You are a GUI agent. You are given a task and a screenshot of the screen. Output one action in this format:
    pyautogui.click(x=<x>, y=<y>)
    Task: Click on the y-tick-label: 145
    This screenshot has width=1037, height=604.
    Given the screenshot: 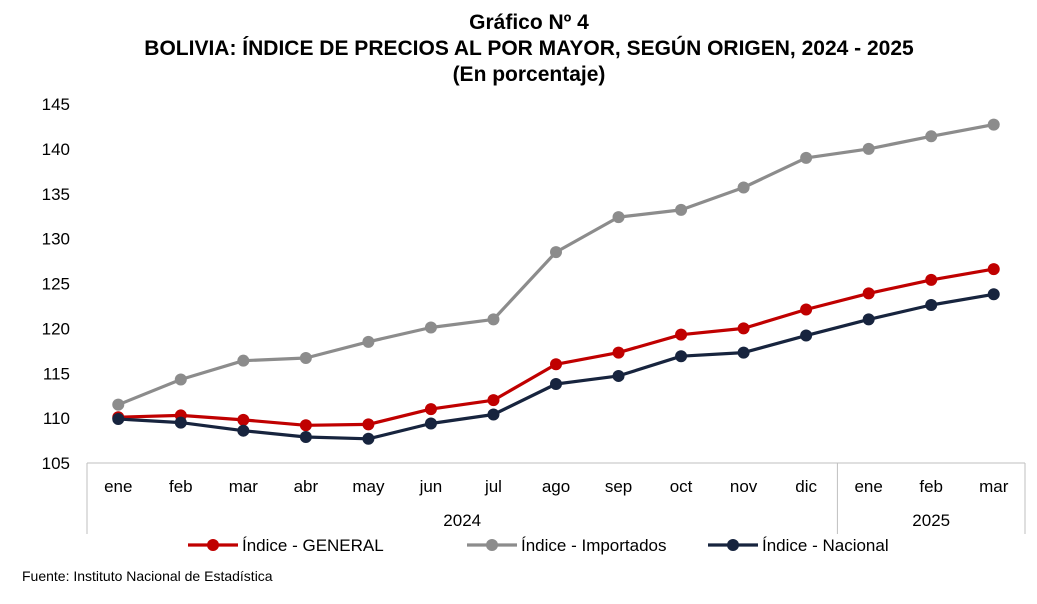 What is the action you would take?
    pyautogui.click(x=56, y=104)
    